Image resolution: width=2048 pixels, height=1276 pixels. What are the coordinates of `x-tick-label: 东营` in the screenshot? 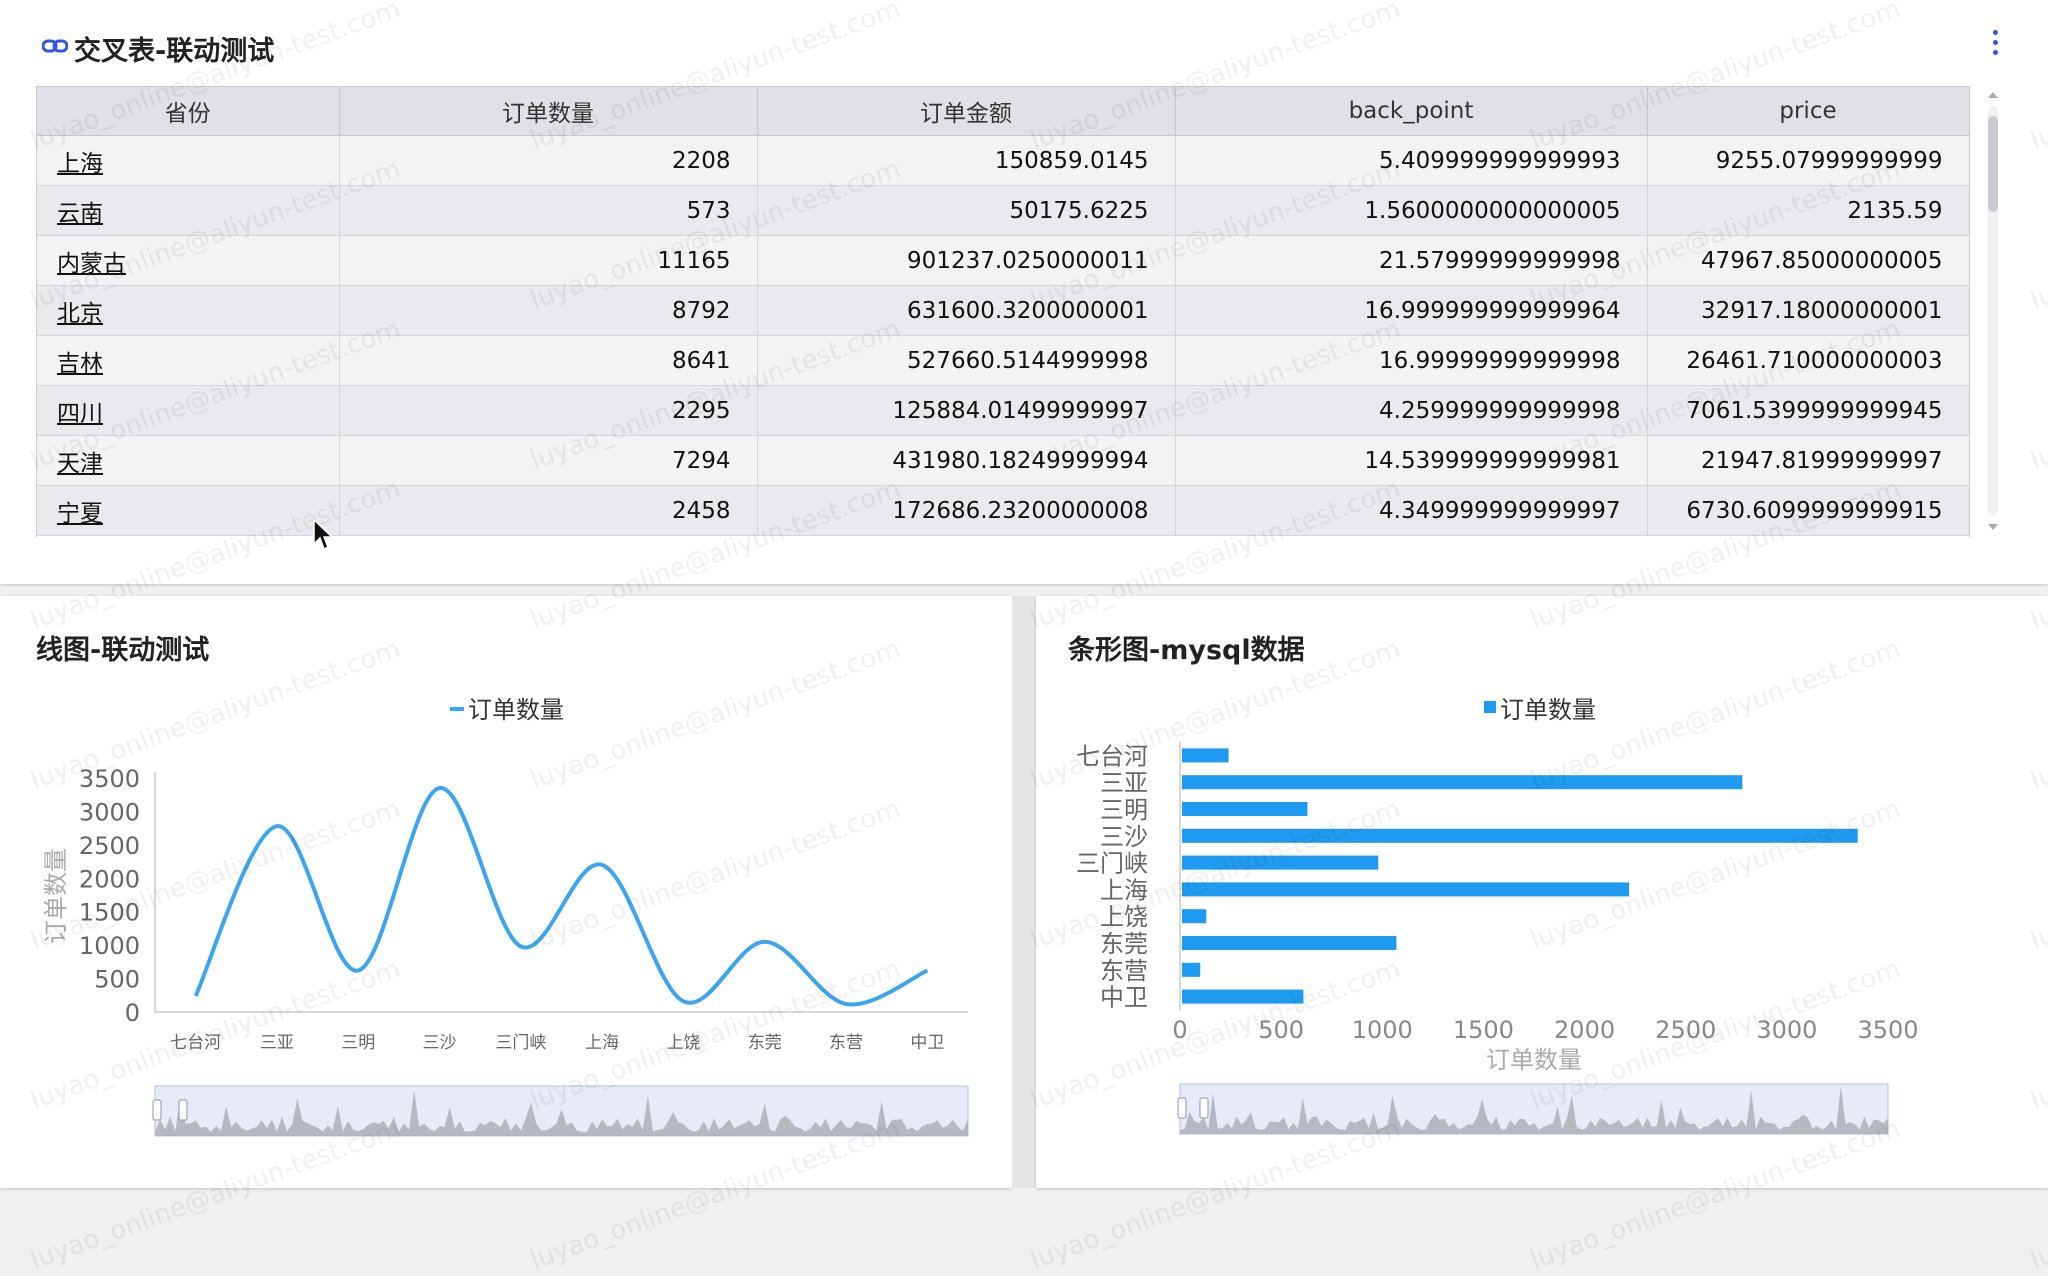 It's located at (846, 1043).